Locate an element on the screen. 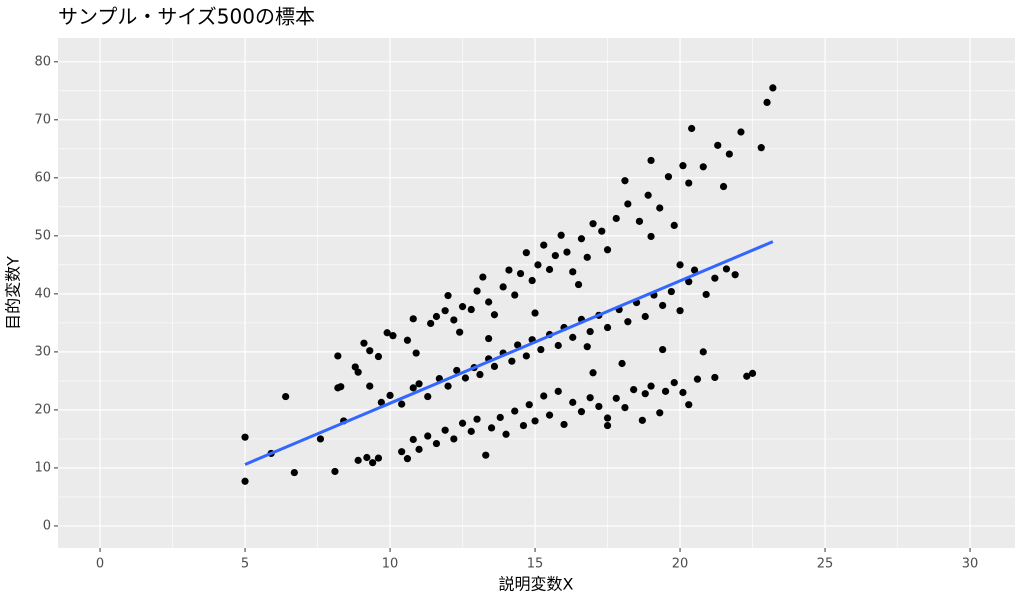 The height and width of the screenshot is (601, 1024). x-tick-label: 30 is located at coordinates (970, 564).